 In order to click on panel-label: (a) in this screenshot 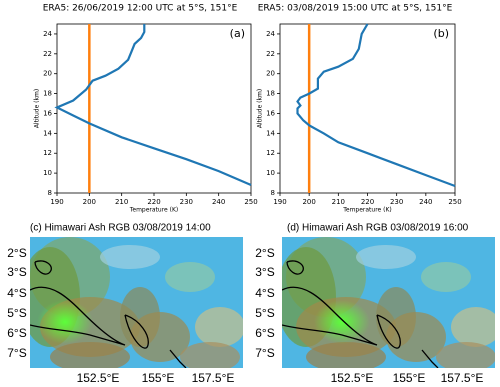, I will do `click(237, 33)`.